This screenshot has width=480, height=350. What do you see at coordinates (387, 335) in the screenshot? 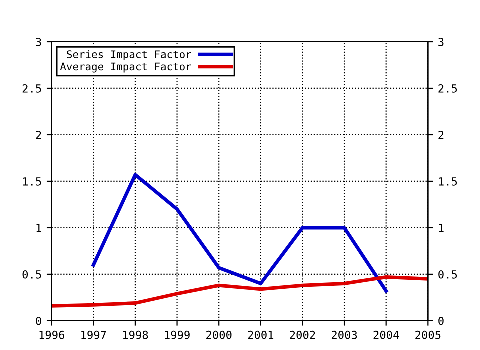
I see `x-tick-label: 2004` at bounding box center [387, 335].